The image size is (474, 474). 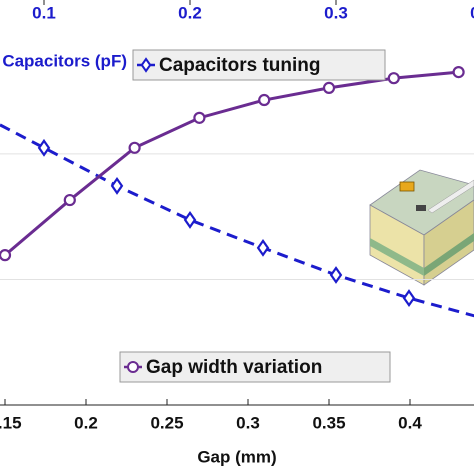 I want to click on x2-tick-label: 0.1, so click(x=44, y=12).